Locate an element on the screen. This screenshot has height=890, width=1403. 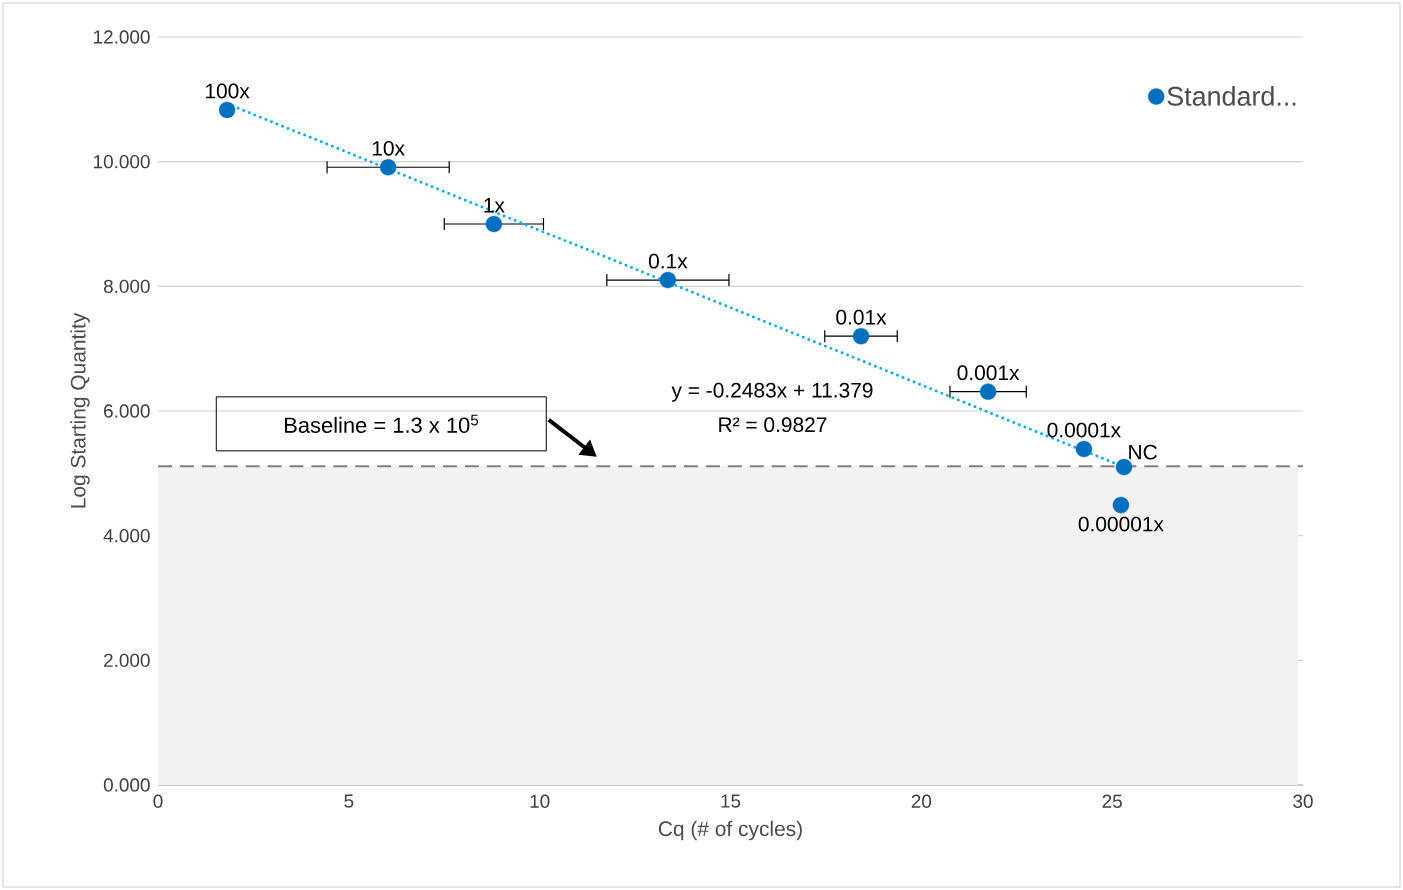
annotation: 0.0001x is located at coordinates (1084, 430).